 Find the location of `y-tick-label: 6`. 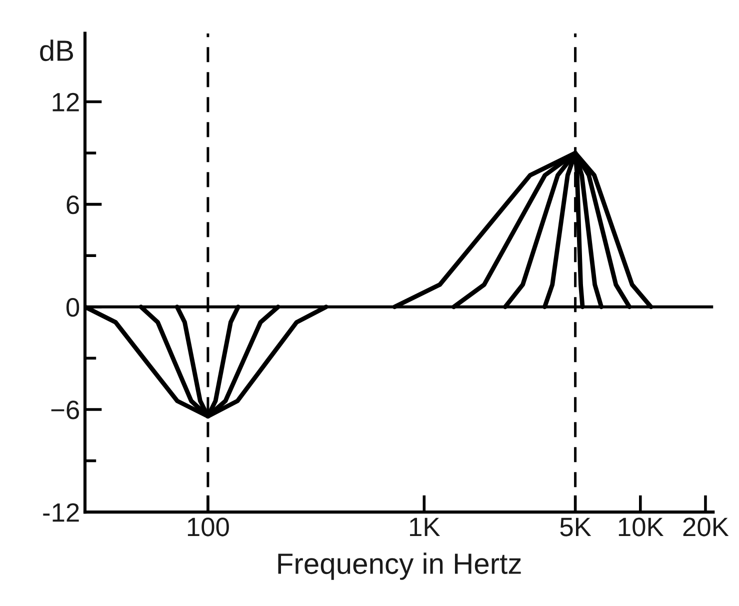

y-tick-label: 6 is located at coordinates (72, 204).